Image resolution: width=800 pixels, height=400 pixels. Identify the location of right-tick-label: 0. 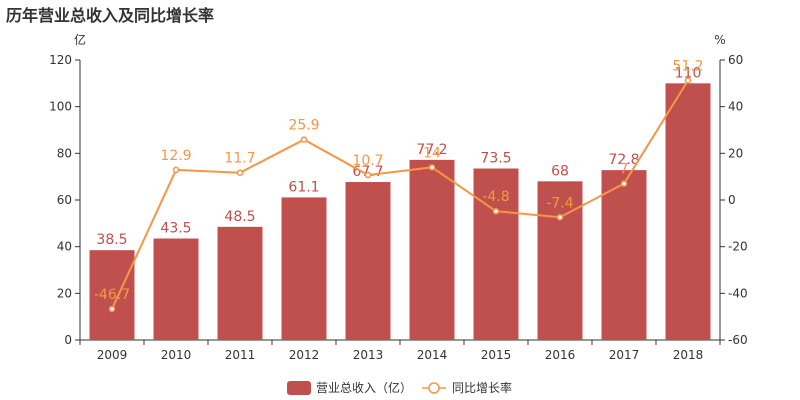
(732, 200).